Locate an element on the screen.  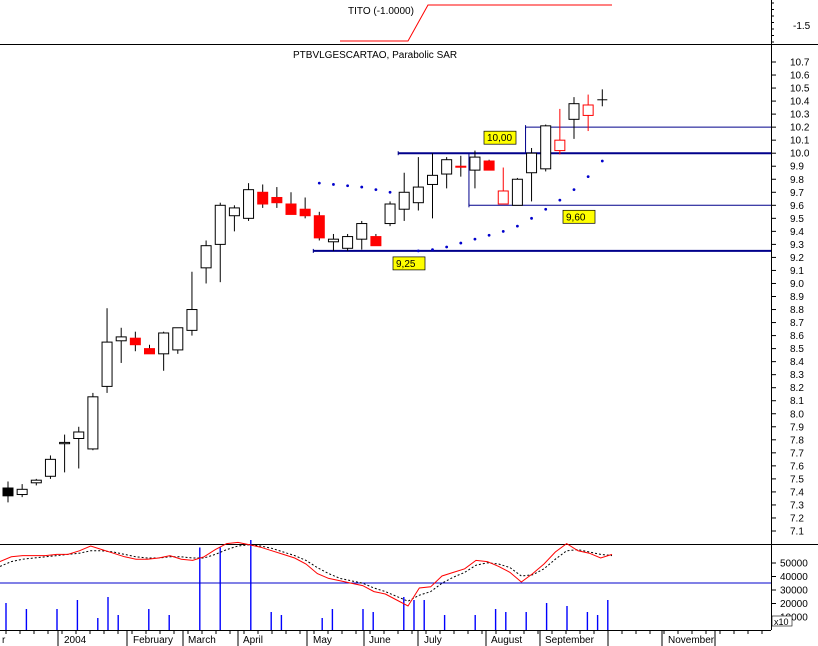
price-tick-label: 7.3 is located at coordinates (797, 505).